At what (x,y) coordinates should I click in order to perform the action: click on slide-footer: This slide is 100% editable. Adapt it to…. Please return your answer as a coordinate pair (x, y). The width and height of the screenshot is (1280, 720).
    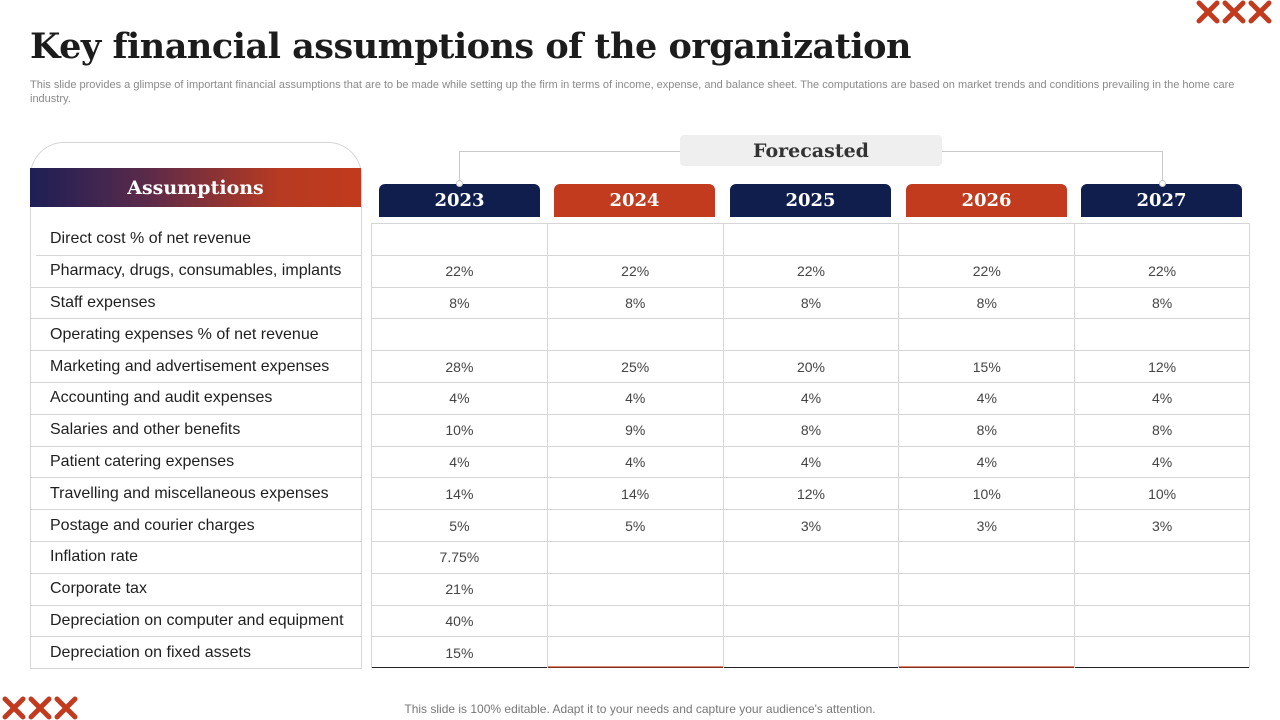
    Looking at the image, I should click on (640, 709).